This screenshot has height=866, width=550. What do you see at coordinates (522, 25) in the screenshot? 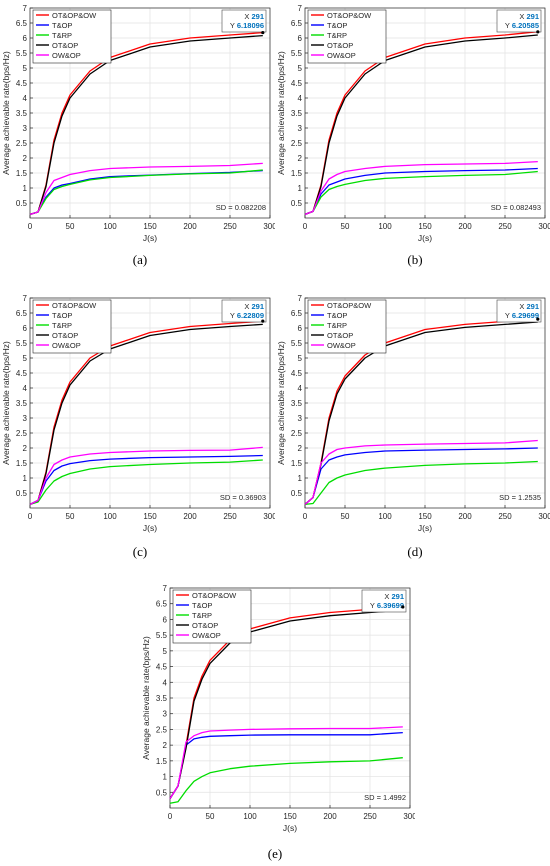
I see `datatip-y: Y 6.20585` at bounding box center [522, 25].